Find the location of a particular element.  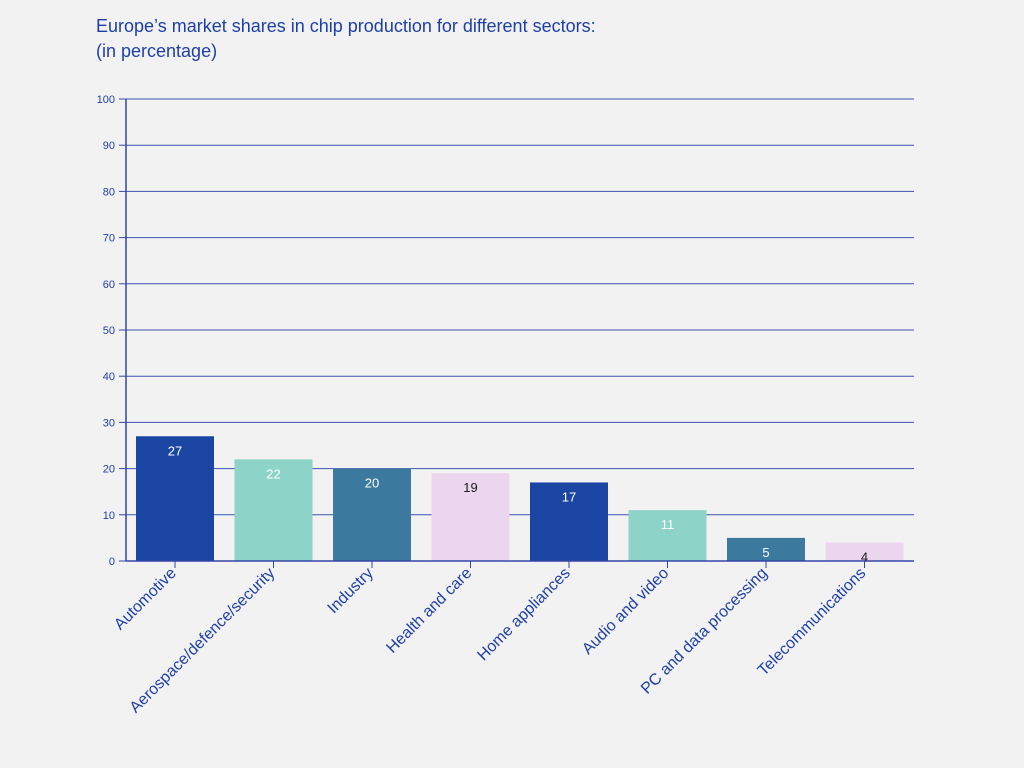

bar-pc-and-data-processing is located at coordinates (766, 549).